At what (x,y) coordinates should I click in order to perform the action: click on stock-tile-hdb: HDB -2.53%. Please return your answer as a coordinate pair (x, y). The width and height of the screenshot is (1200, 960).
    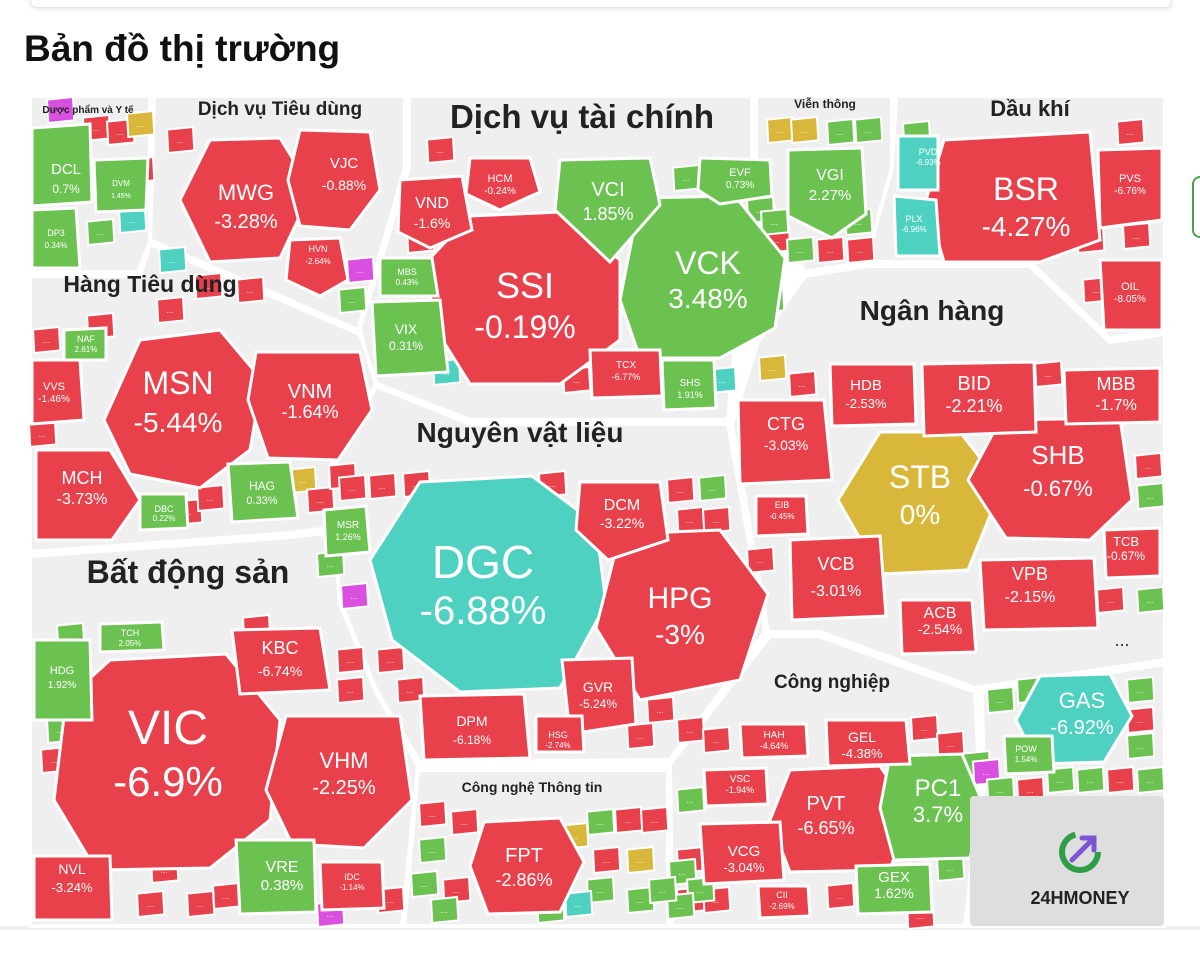
    Looking at the image, I should click on (873, 395).